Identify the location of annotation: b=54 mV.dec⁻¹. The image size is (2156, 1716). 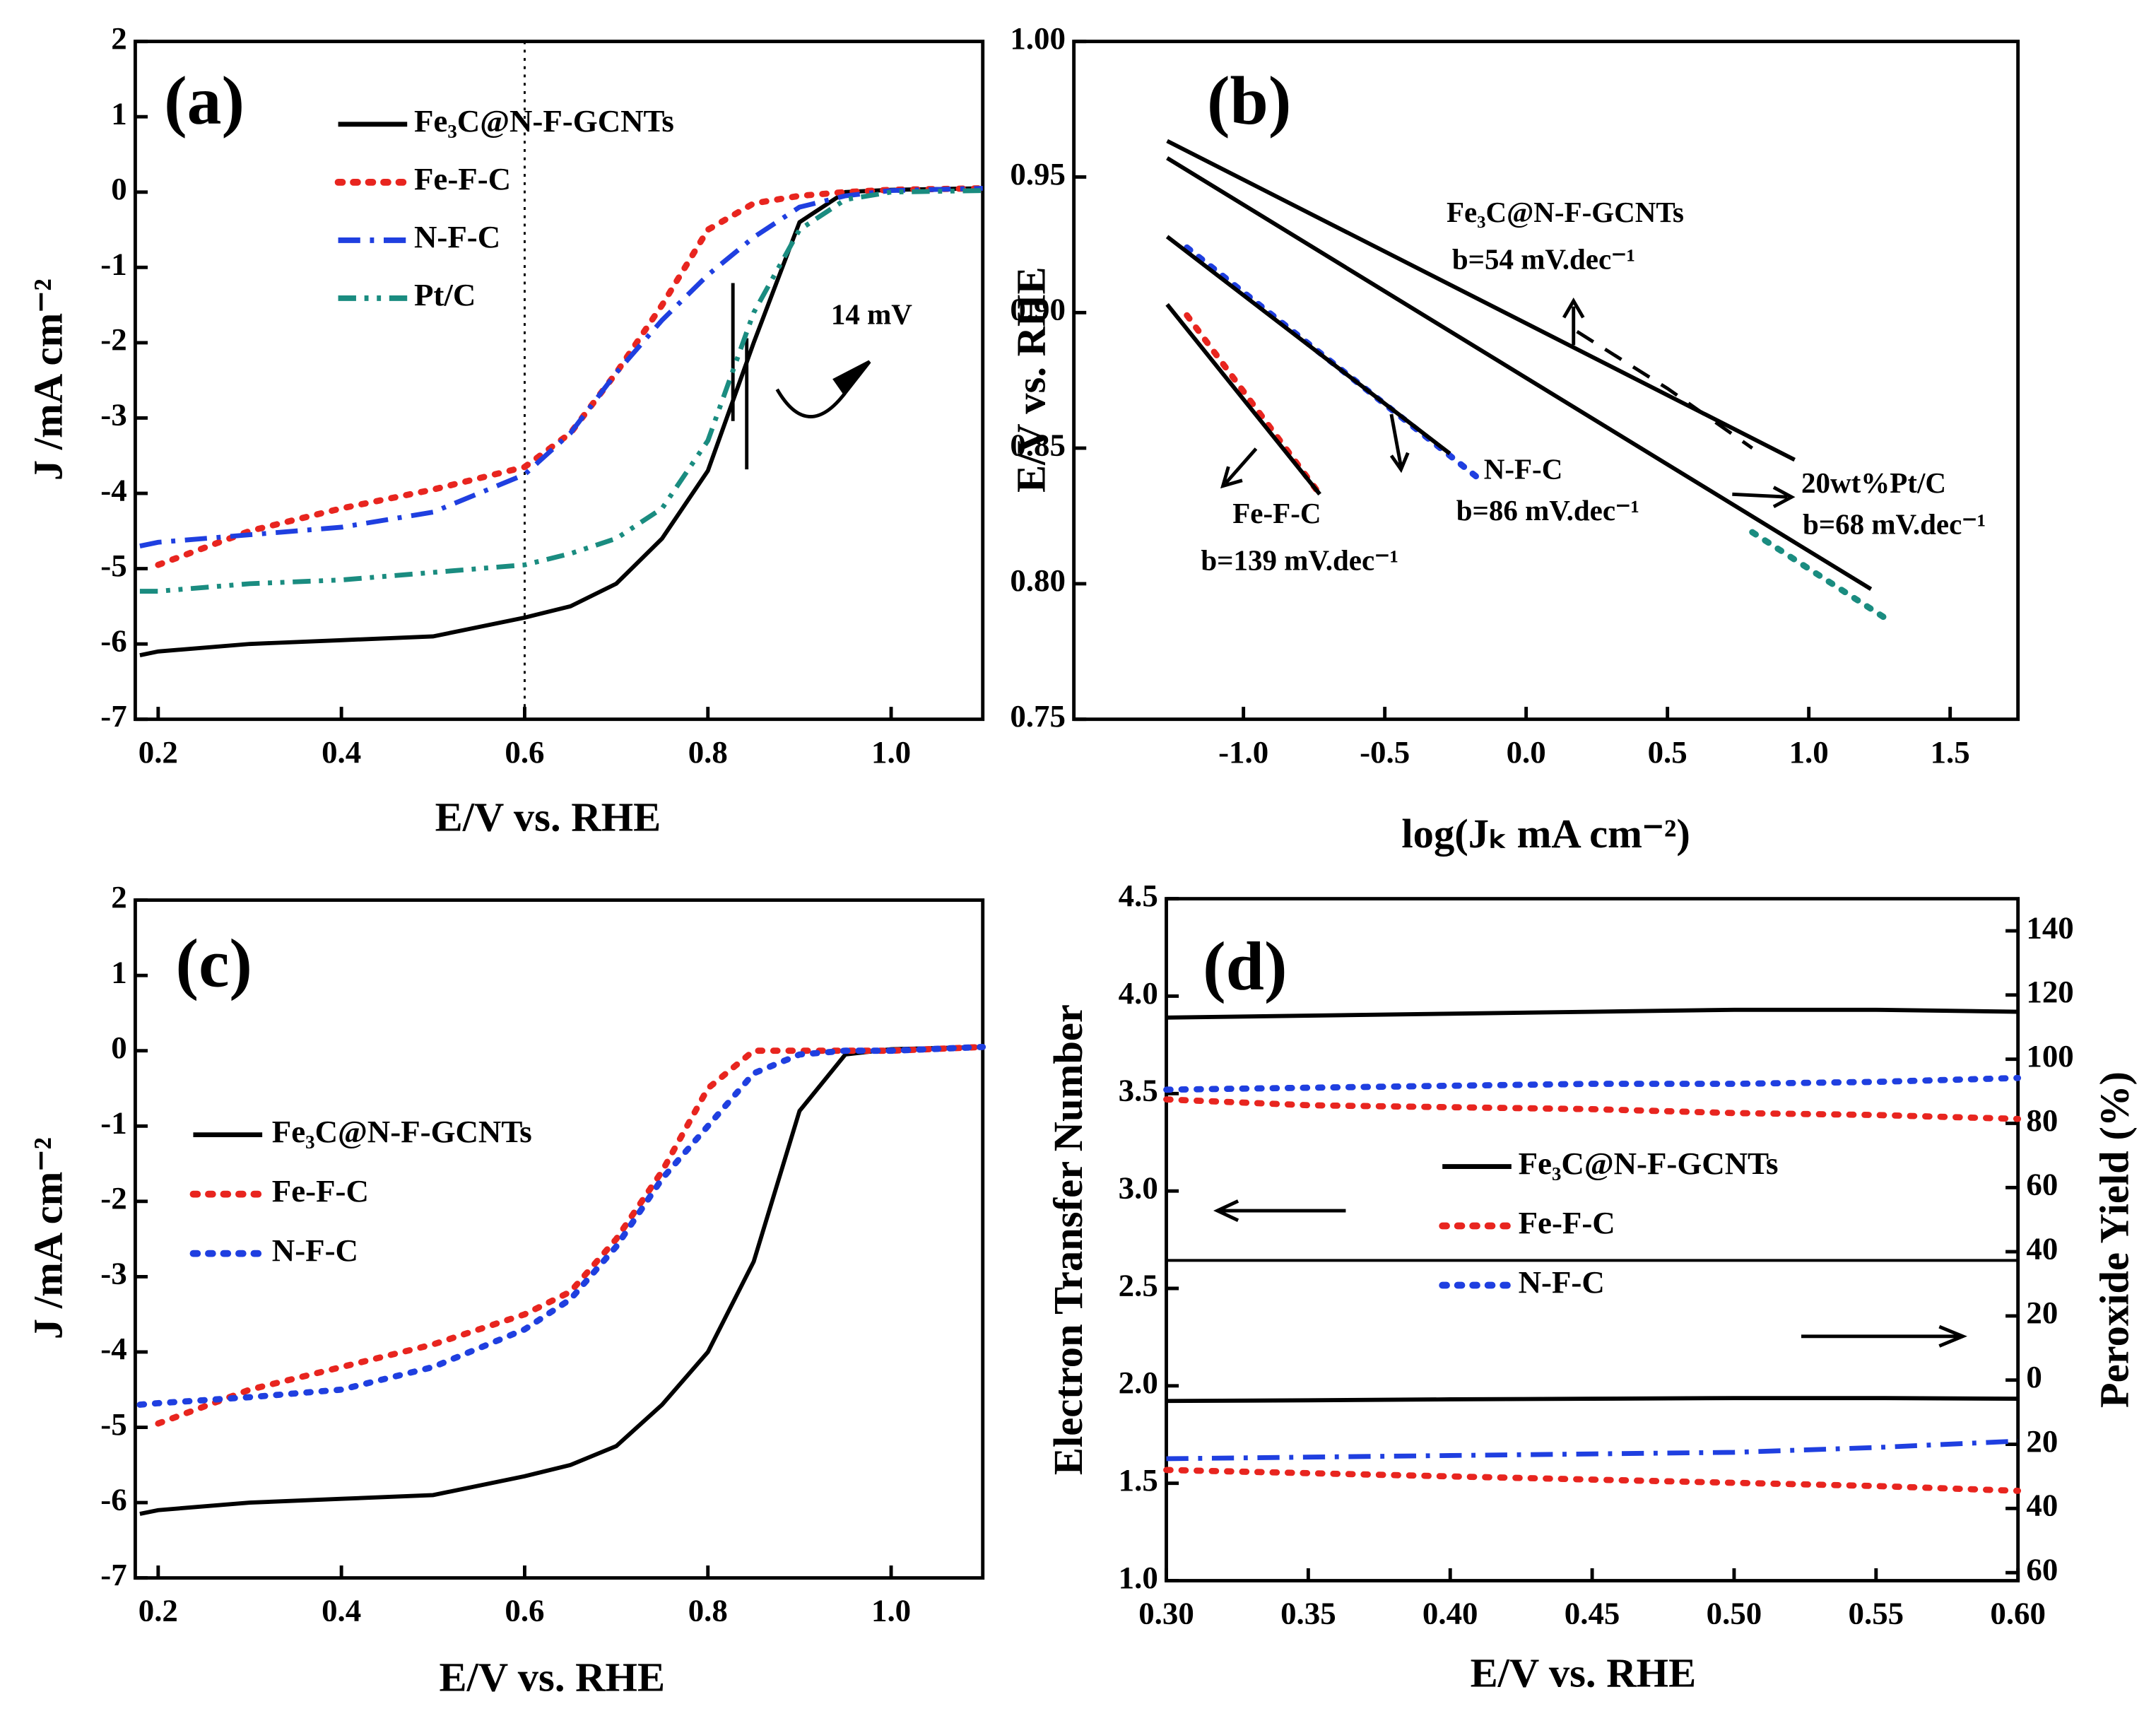
(1543, 259).